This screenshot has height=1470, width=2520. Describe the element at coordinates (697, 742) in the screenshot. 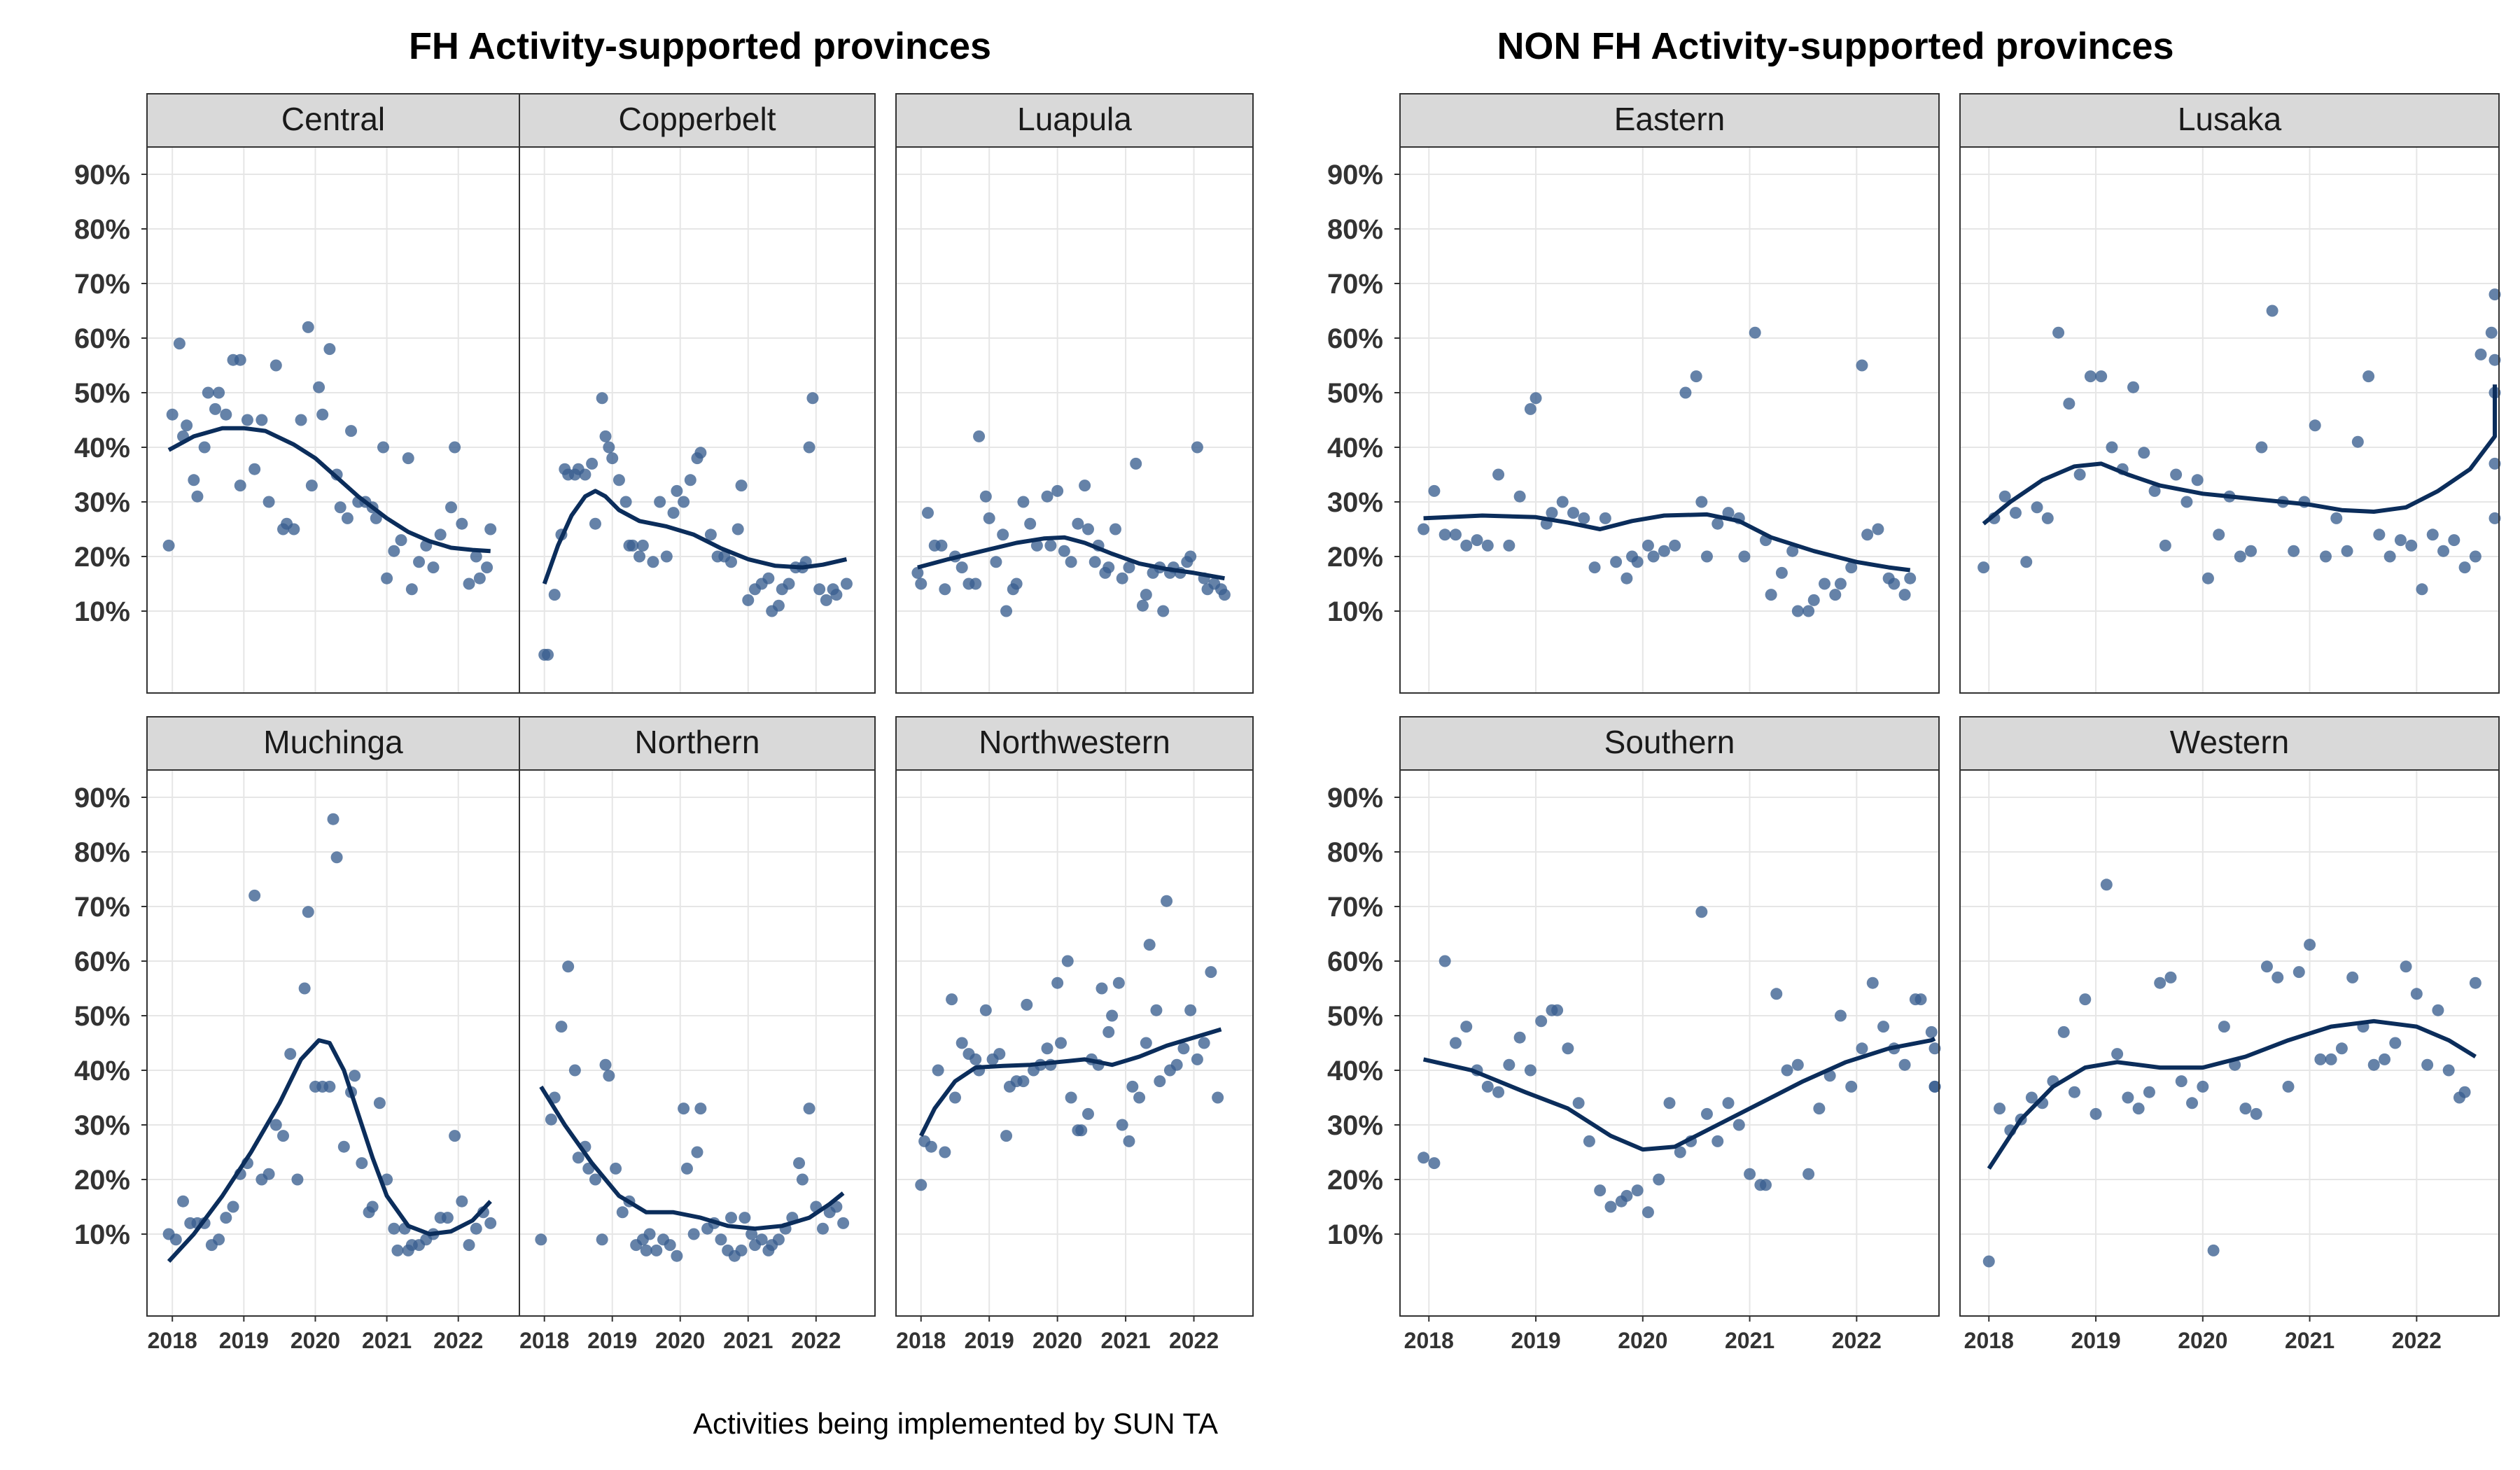

I see `strip-label-northern: Northern` at that location.